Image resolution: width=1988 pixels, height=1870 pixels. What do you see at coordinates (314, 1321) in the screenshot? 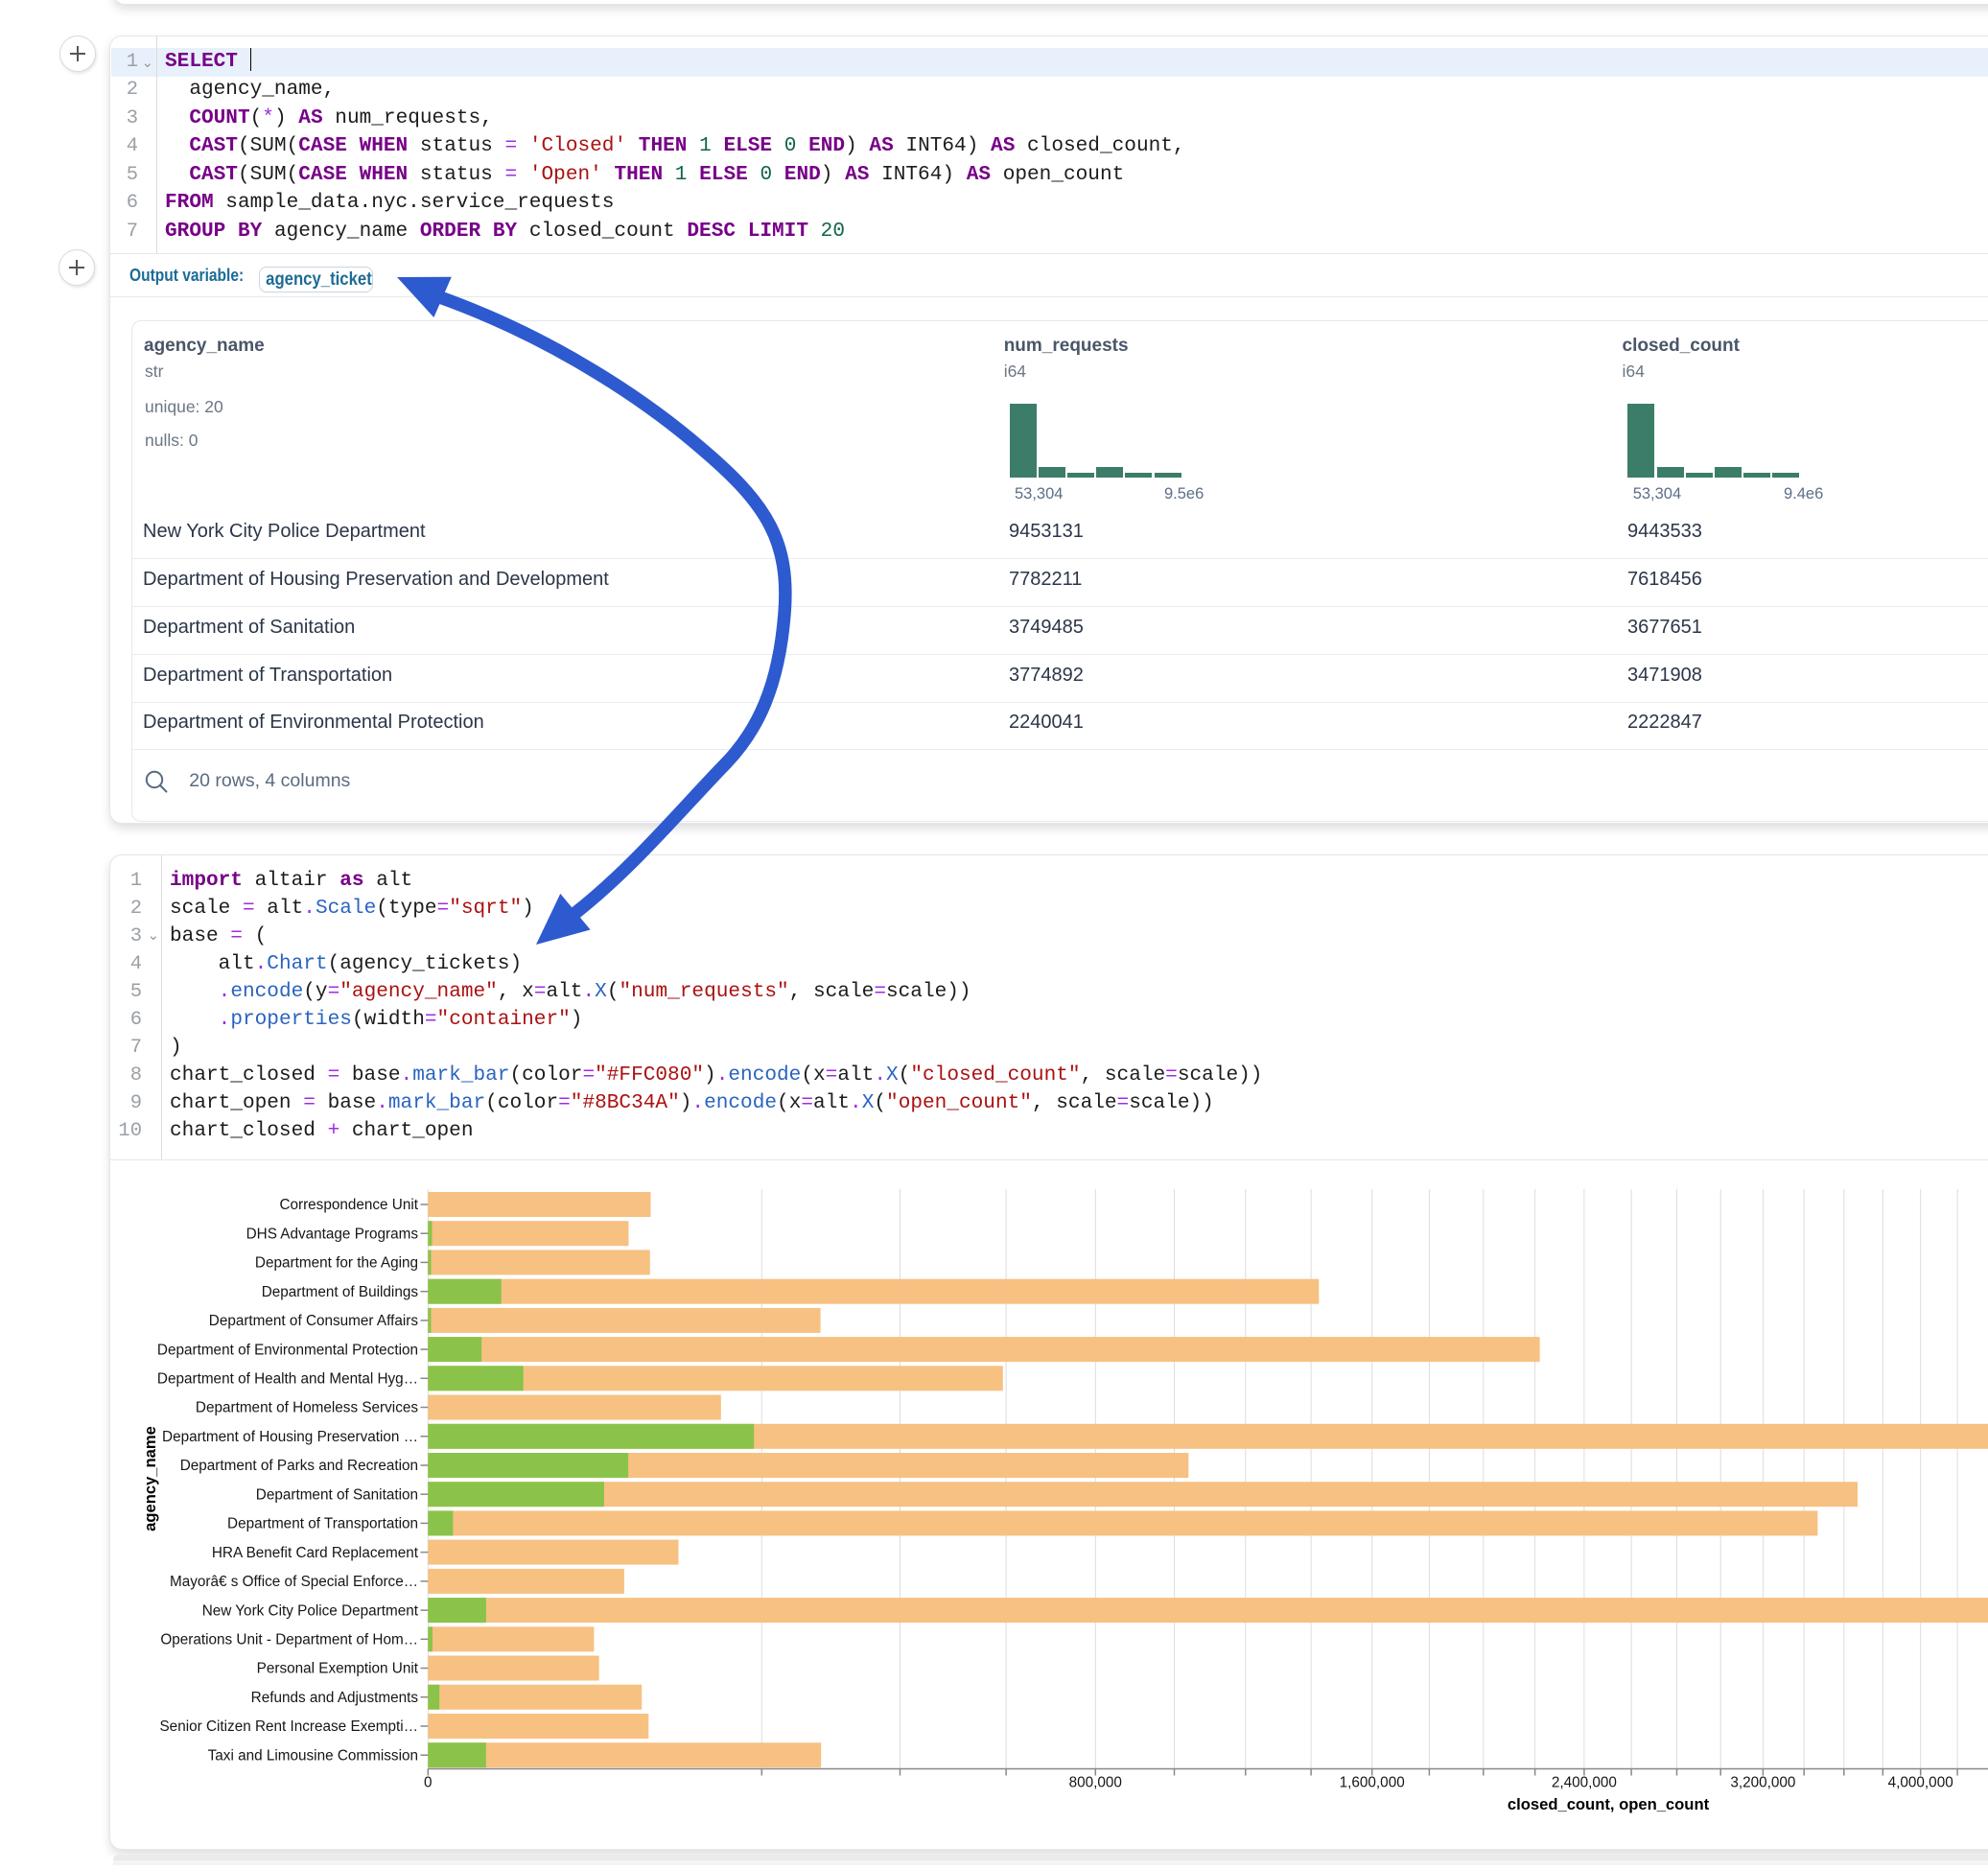
I see `svg-text: Department of Consumer Affairs` at bounding box center [314, 1321].